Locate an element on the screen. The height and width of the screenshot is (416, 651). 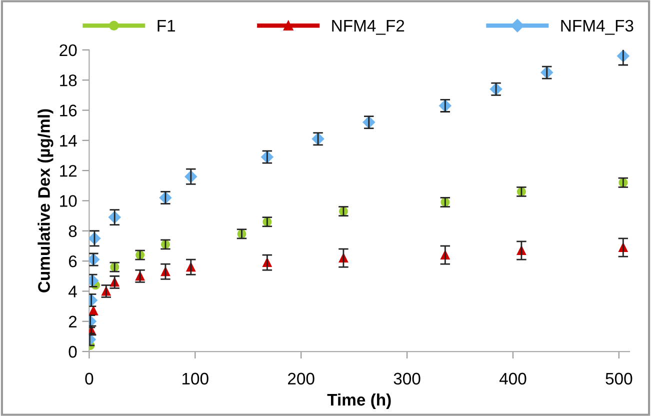
x-tick-label: 0 is located at coordinates (89, 378).